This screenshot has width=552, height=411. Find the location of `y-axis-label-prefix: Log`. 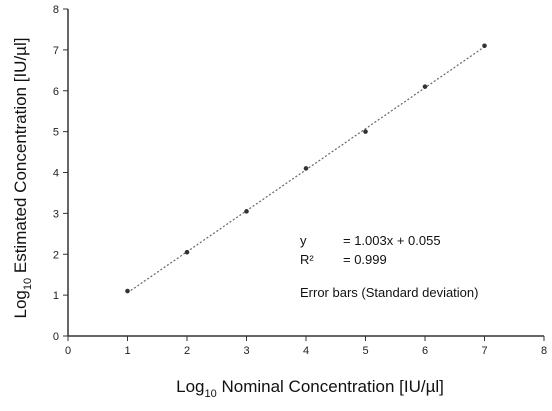

y-axis-label-prefix: Log is located at coordinates (20, 304).